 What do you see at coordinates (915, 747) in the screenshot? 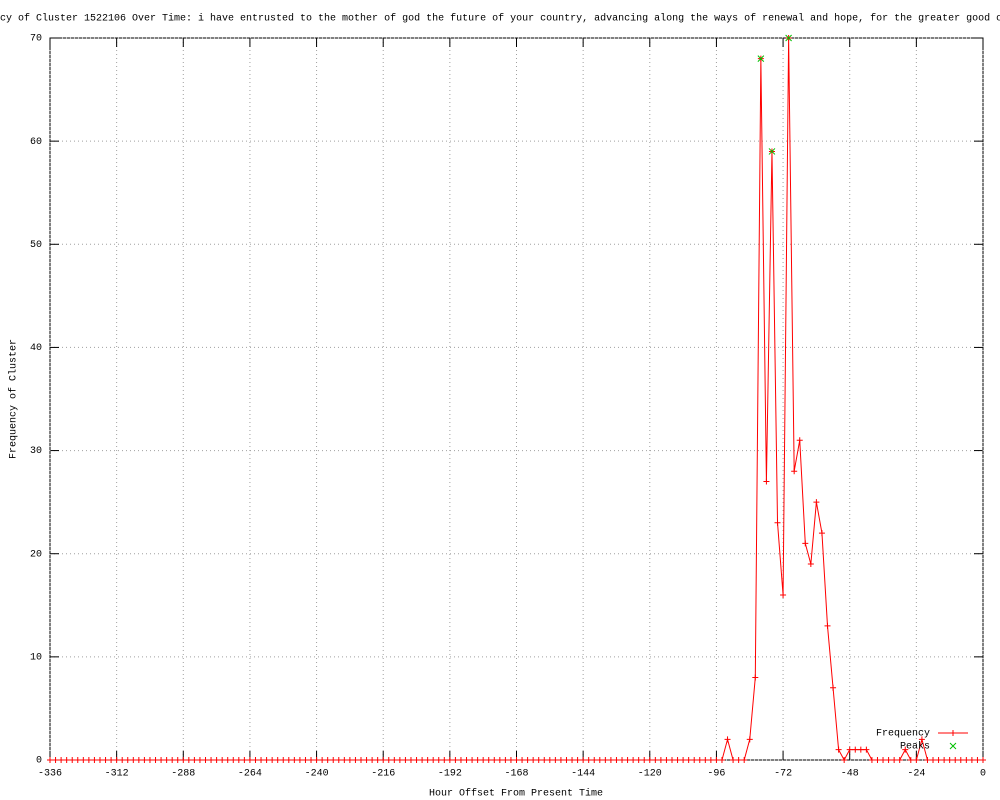
I see `legend-label: Peaks` at bounding box center [915, 747].